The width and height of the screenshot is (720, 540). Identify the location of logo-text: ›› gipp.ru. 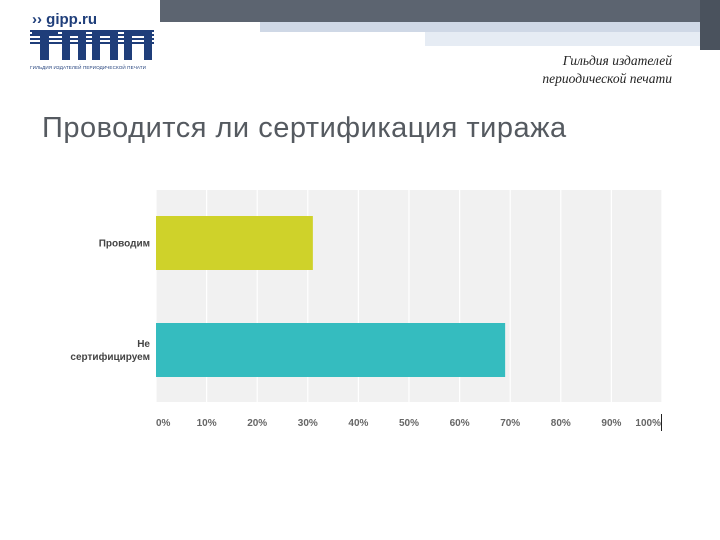
(64, 19).